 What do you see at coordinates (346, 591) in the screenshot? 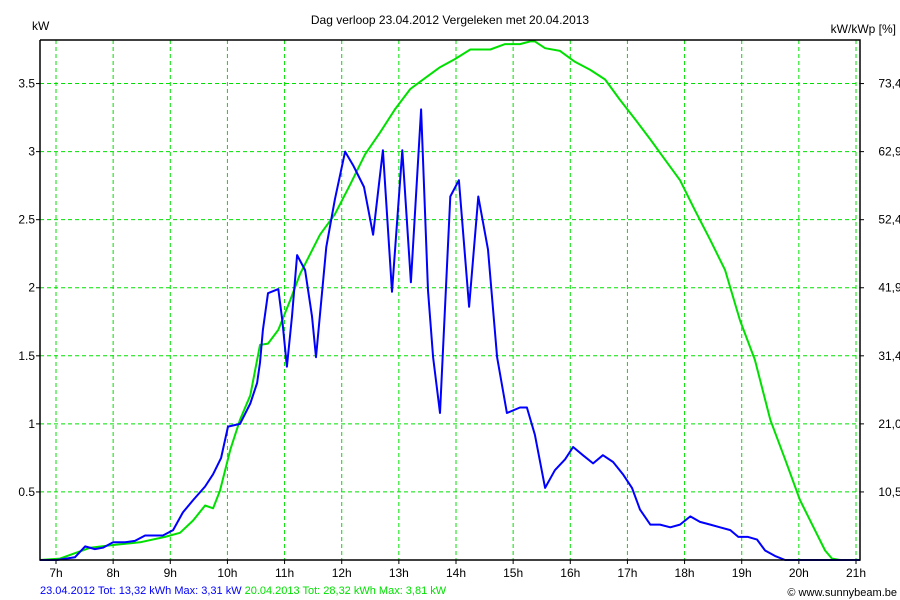
I see `legend-text-2: 20.04.2013 Tot: 28,32 kWh Max: 3,81 kW` at bounding box center [346, 591].